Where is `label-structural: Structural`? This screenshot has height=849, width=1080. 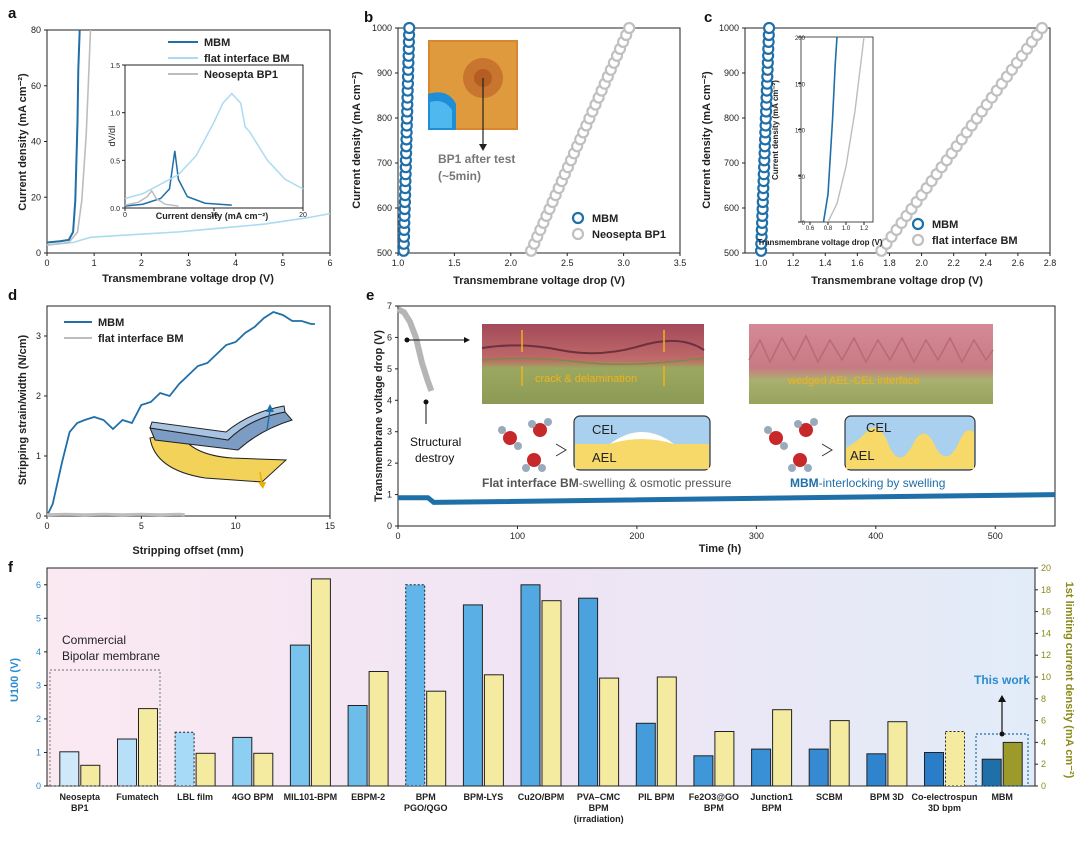
label-structural: Structural is located at coordinates (435, 442).